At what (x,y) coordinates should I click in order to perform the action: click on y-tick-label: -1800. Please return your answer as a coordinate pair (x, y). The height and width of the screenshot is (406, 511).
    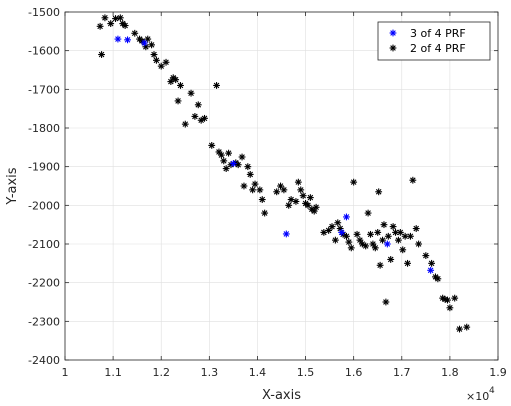
    Looking at the image, I should click on (44, 128).